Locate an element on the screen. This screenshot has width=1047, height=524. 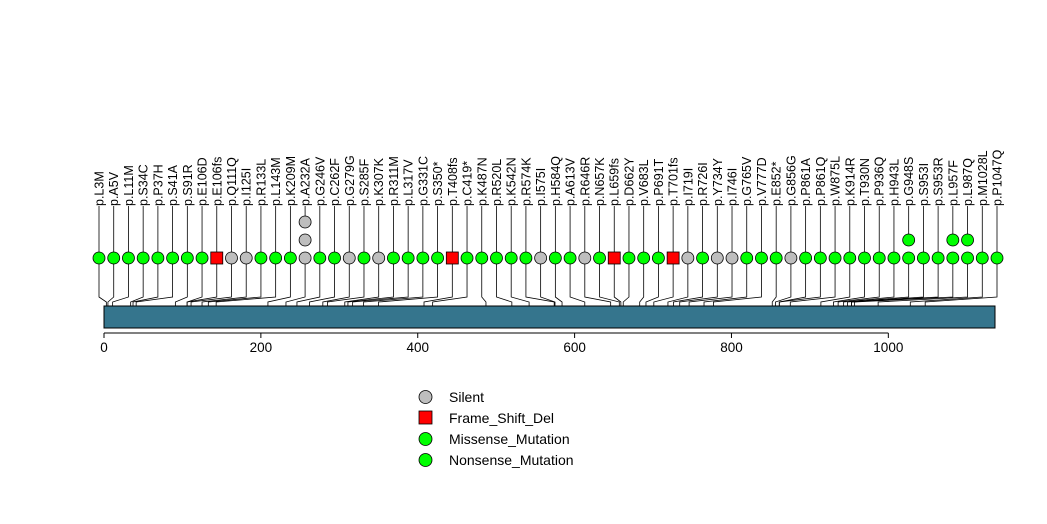
mutation-label: p.P861Q is located at coordinates (821, 181).